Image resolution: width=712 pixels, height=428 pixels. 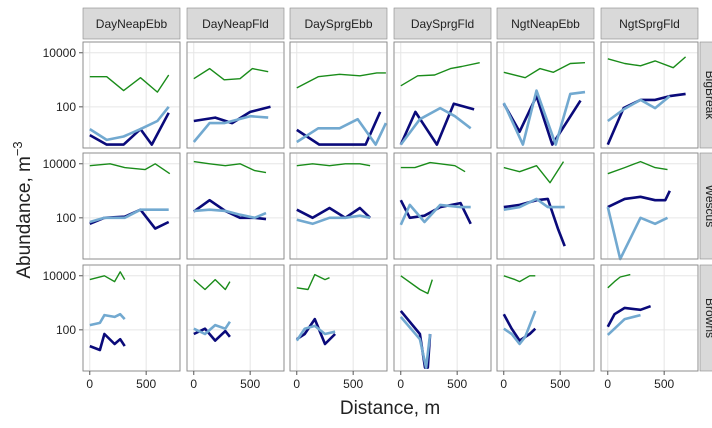 What do you see at coordinates (17, 148) in the screenshot?
I see `y-axis-label-exponent: −3` at bounding box center [17, 148].